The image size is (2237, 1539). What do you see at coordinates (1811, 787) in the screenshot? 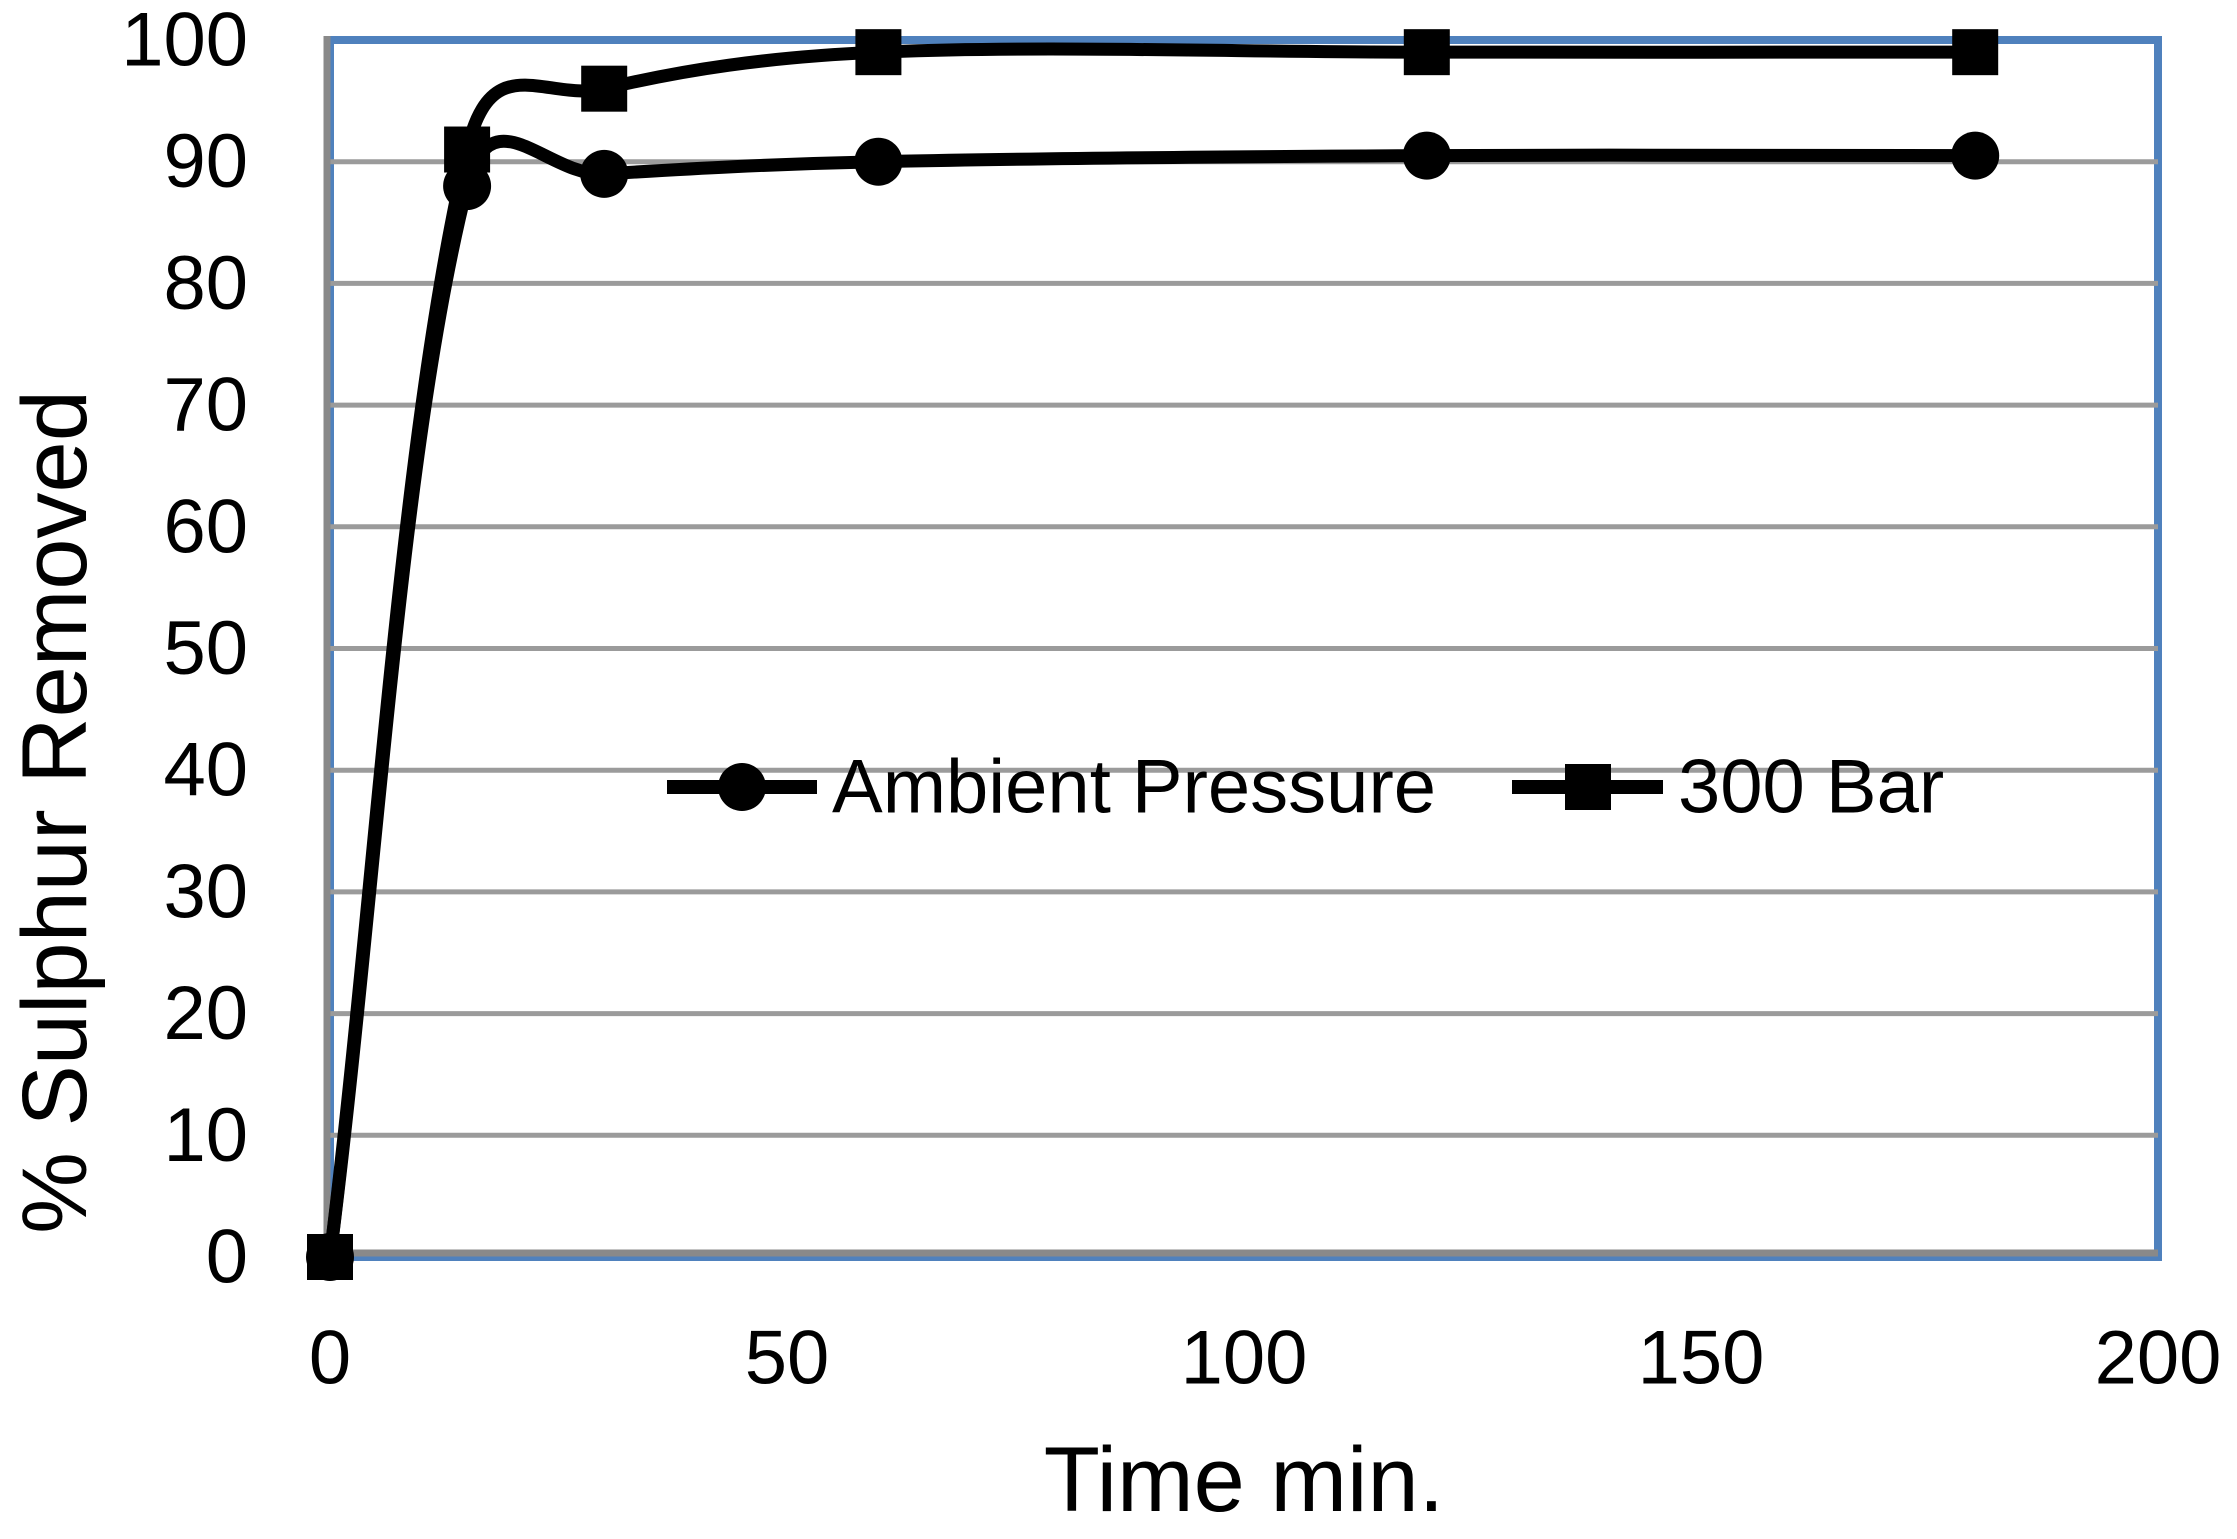
I see `legend-label-300-bar: 300 Bar` at bounding box center [1811, 787].